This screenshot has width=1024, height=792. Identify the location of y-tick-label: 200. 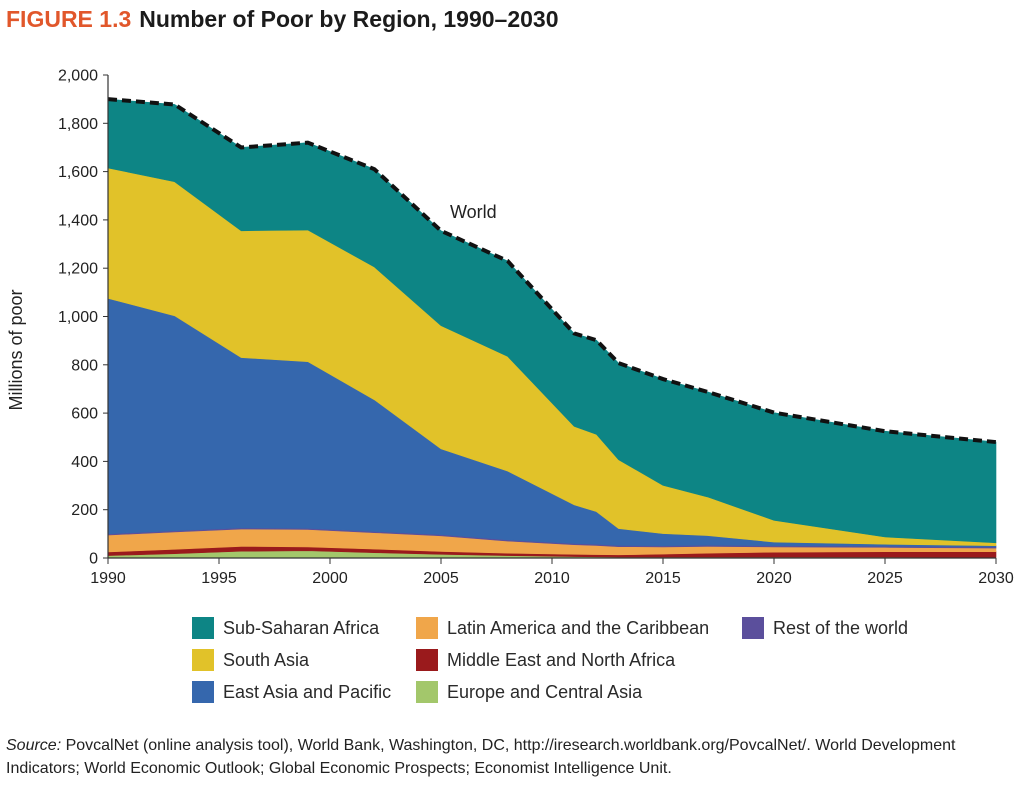
(84, 510).